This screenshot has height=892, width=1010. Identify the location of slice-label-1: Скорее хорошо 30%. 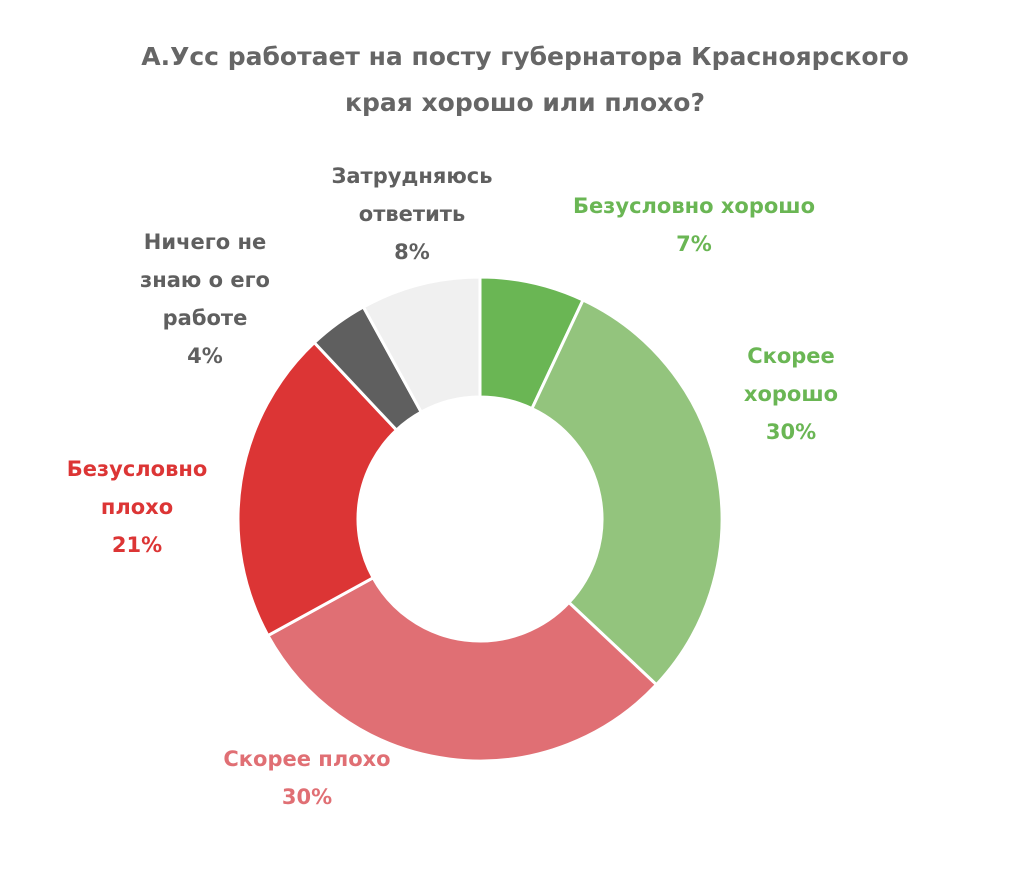
(791, 394).